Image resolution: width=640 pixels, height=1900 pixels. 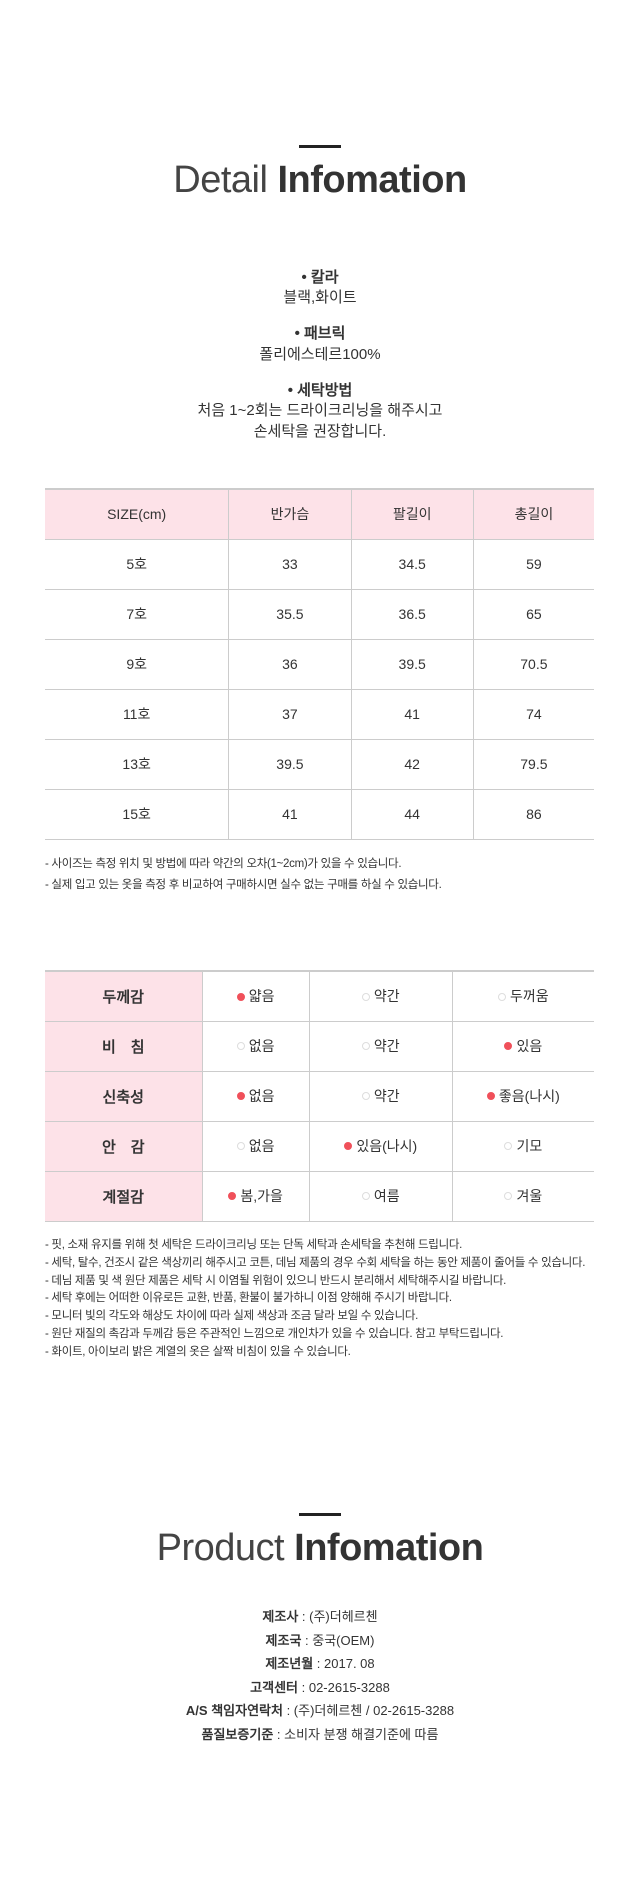 What do you see at coordinates (533, 814) in the screenshot?
I see `size-cell: 86` at bounding box center [533, 814].